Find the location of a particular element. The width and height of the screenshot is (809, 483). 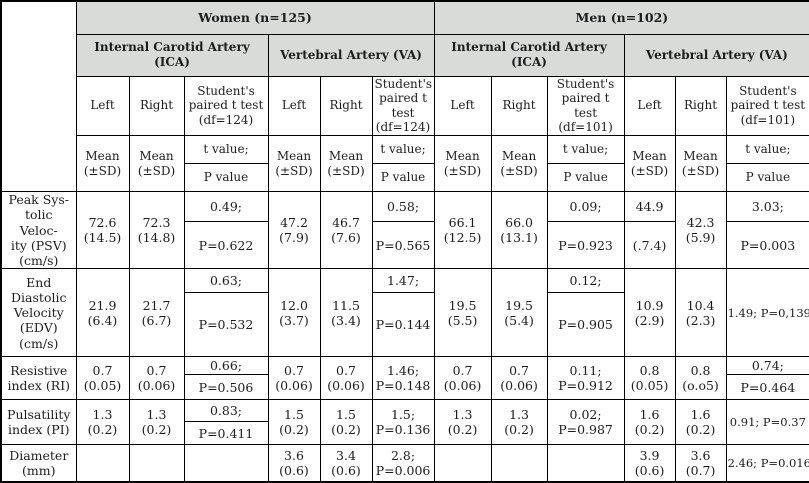

ri-row-label: Resistive index (RI) is located at coordinates (38, 378).